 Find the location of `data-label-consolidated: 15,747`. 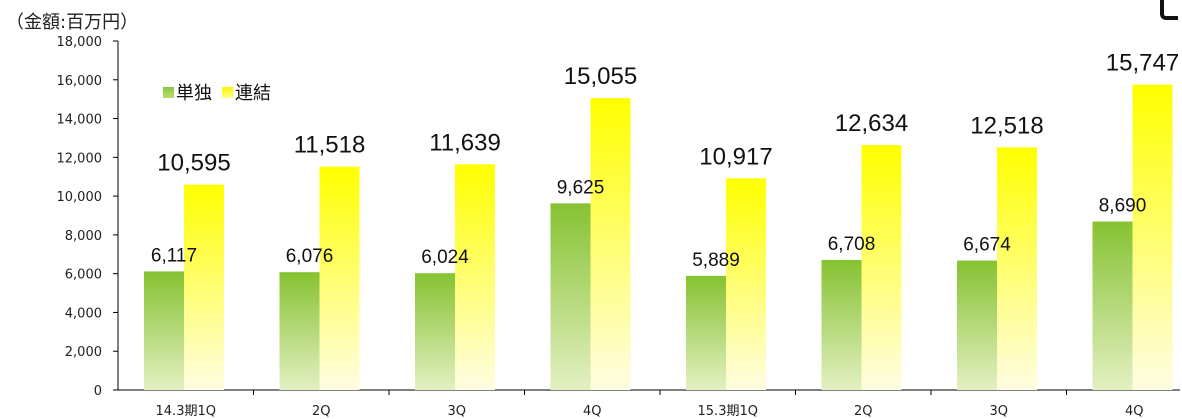

data-label-consolidated: 15,747 is located at coordinates (1142, 63).